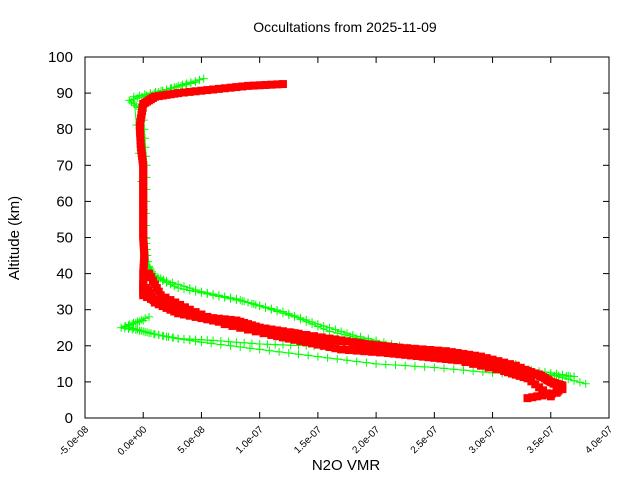  I want to click on y-tick-label: 50, so click(64, 238).